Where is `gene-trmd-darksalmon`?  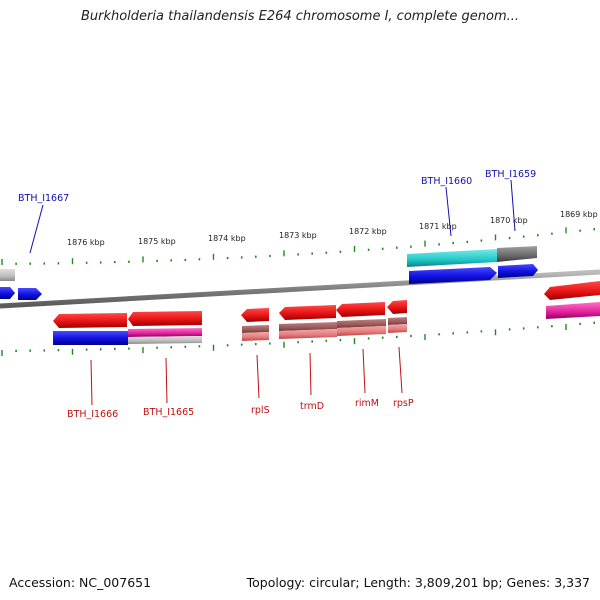 gene-trmd-darksalmon is located at coordinates (308, 326).